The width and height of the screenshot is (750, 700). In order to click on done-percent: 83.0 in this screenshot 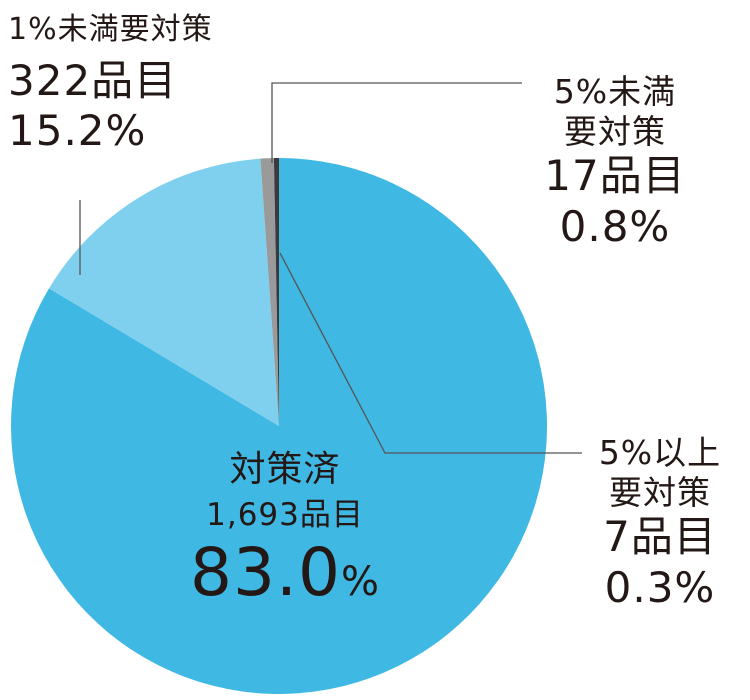, I will do `click(265, 573)`.